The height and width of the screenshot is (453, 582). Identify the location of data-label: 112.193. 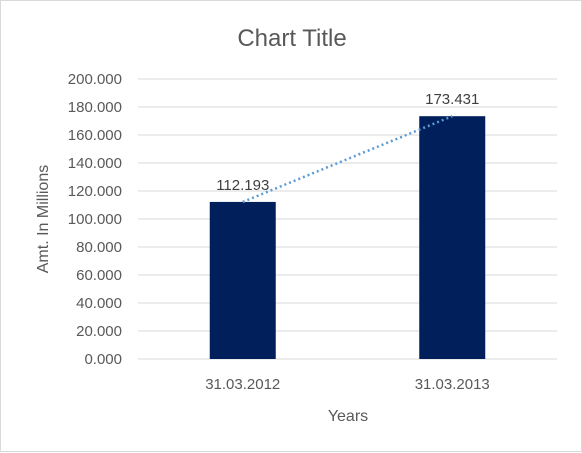
(242, 185).